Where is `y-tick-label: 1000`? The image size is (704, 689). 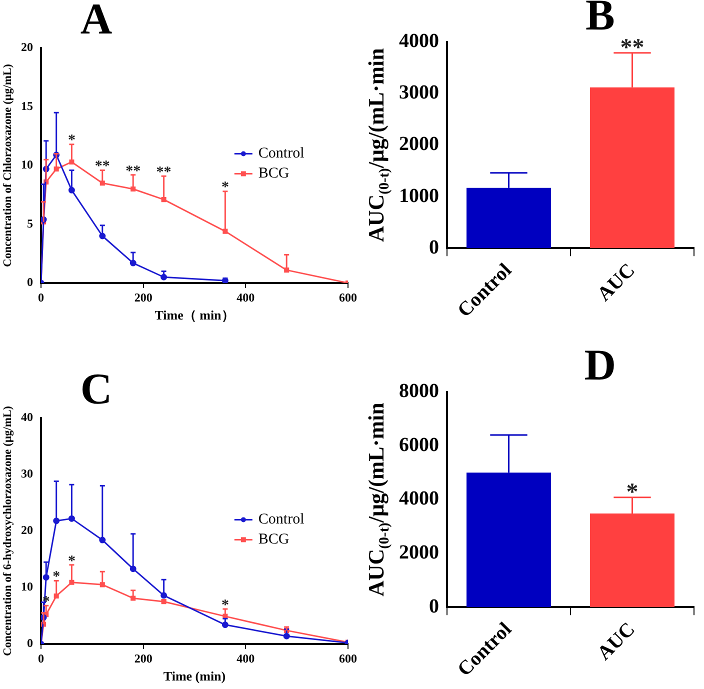
y-tick-label: 1000 is located at coordinates (419, 195).